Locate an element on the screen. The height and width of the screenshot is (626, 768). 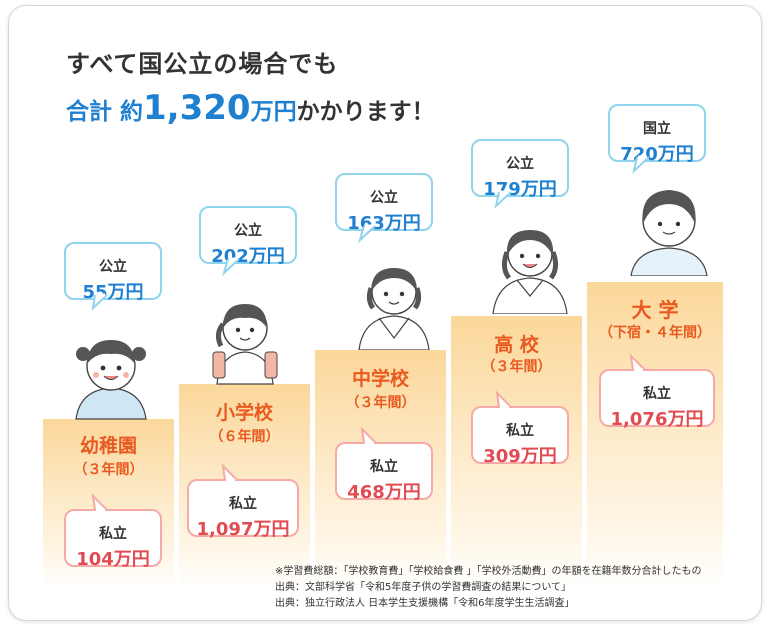
headline-line1: すべて国公立の場合でも is located at coordinates (202, 64).